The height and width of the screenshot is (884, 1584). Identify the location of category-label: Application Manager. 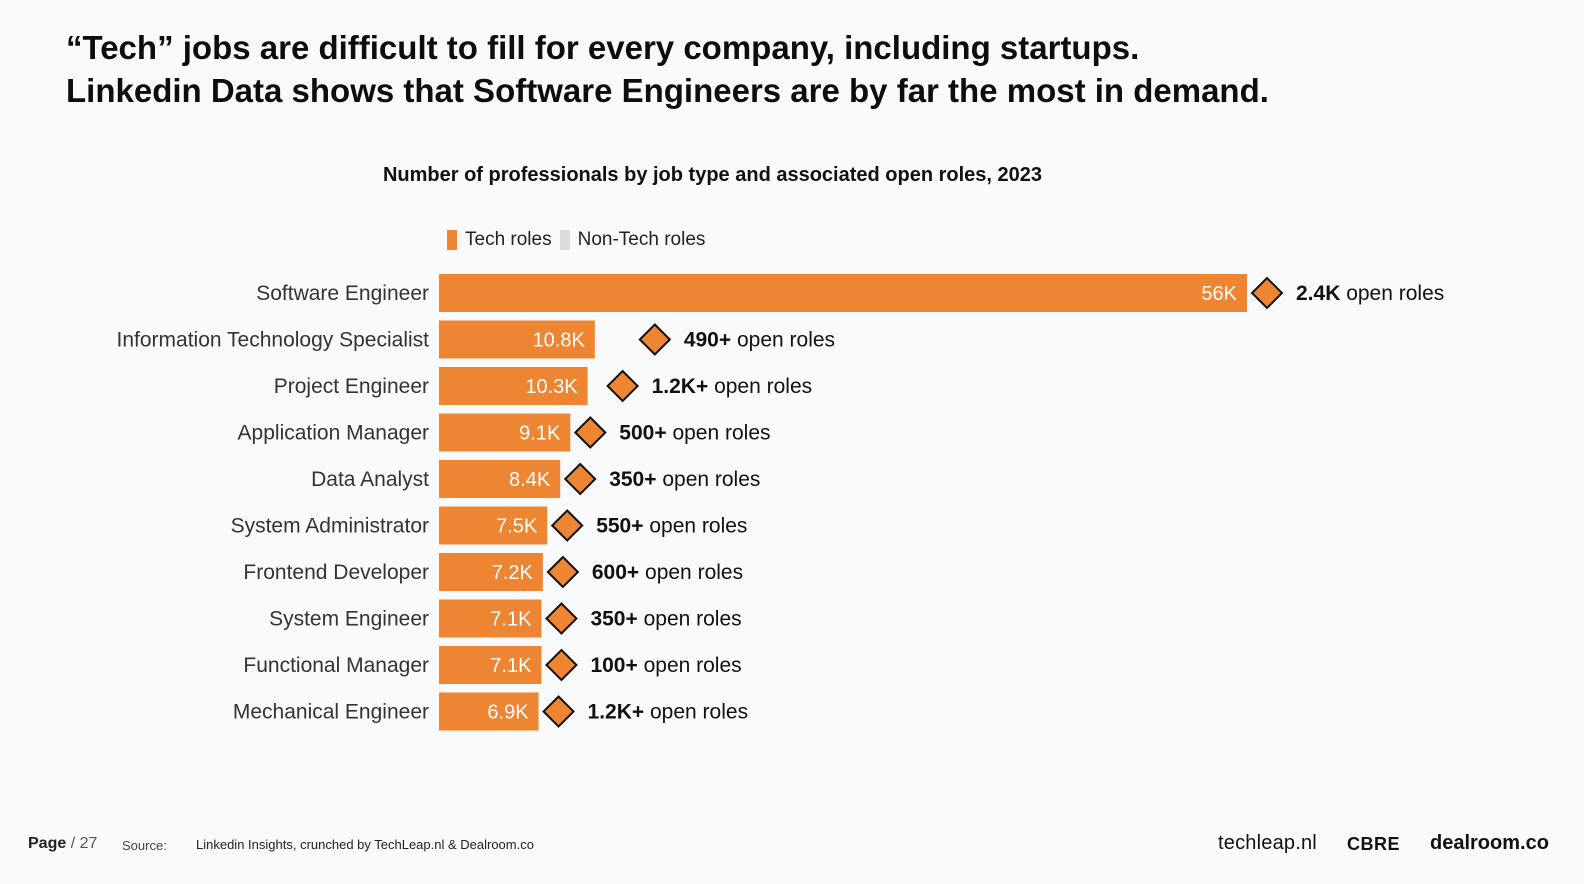
(333, 433).